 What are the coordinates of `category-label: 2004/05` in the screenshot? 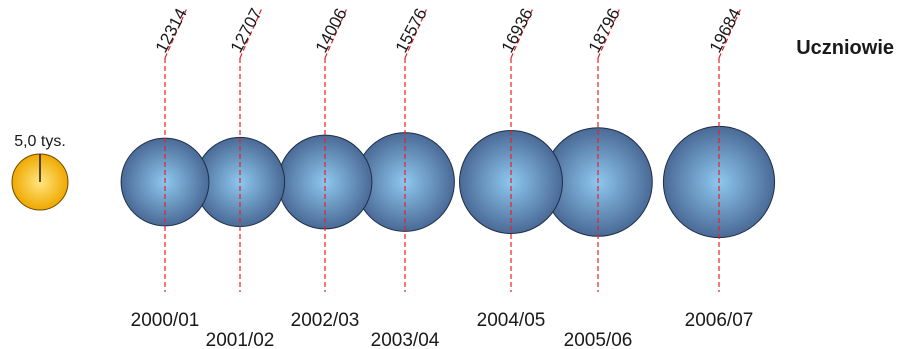 It's located at (511, 320).